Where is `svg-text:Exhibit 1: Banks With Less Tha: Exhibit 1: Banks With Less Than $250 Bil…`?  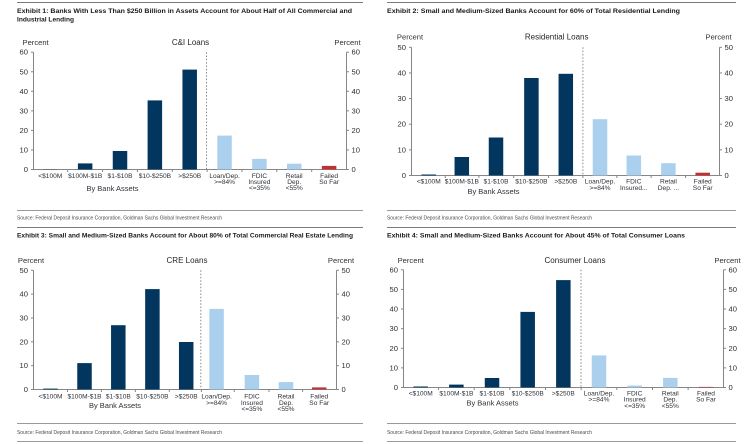
svg-text:Exhibit 1: Banks With Less Tha: Exhibit 1: Banks With Less Than $250 Bil… is located at coordinates (184, 11).